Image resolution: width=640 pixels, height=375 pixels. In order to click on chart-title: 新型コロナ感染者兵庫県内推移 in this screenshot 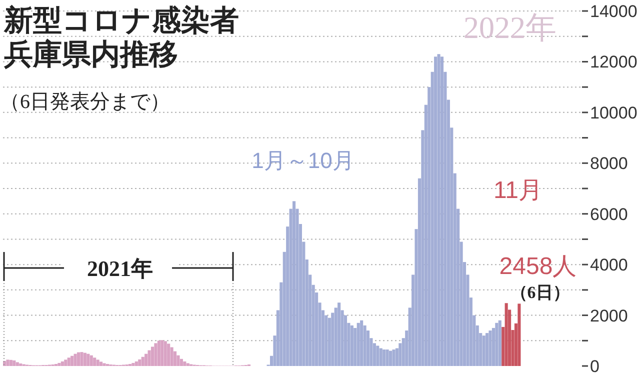, I will do `click(121, 37)`.